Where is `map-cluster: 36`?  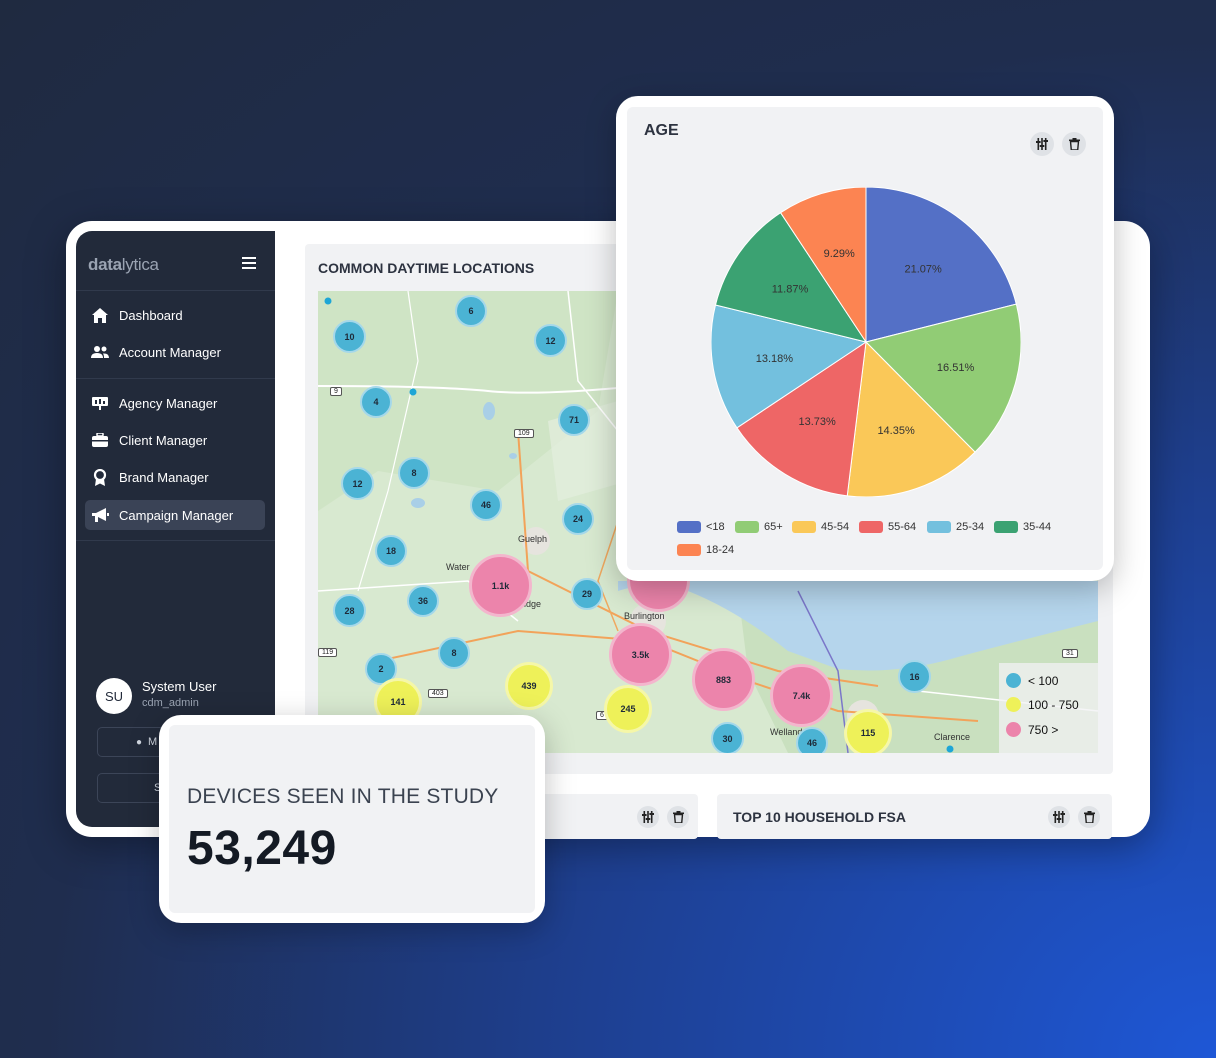 map-cluster: 36 is located at coordinates (423, 601).